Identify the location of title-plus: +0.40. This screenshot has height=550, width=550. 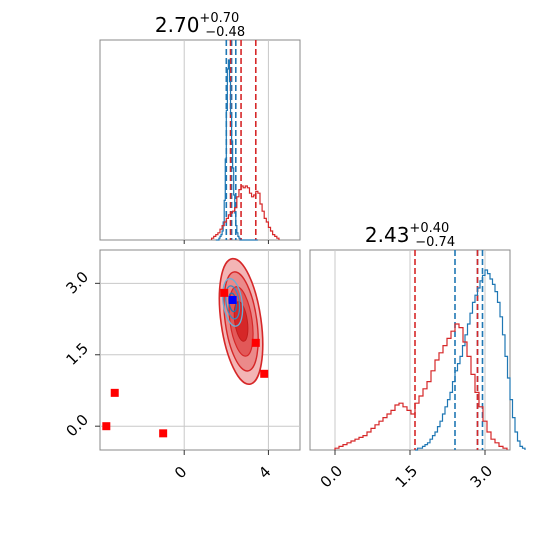
(429, 228).